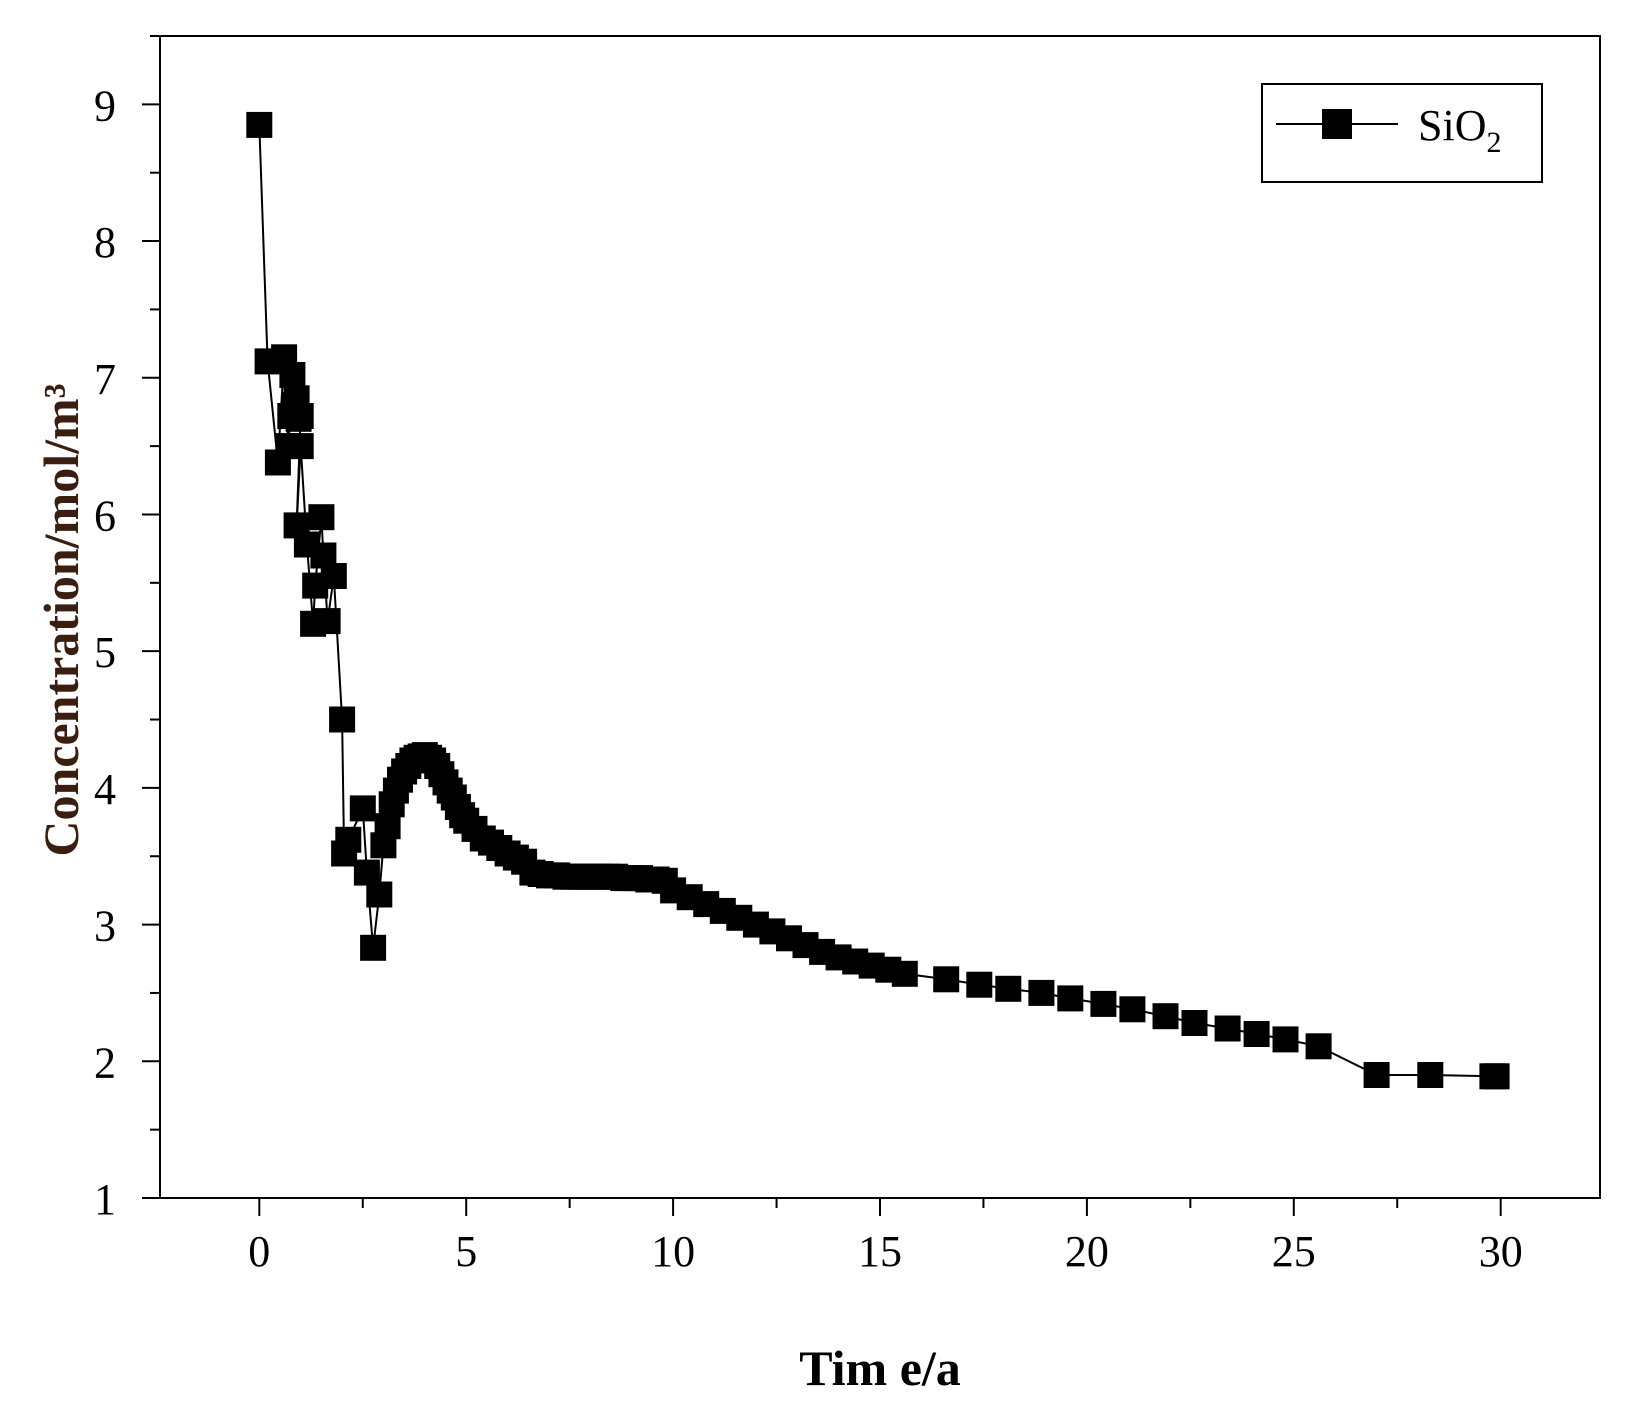  I want to click on legend-label-main: SiO, so click(1452, 125).